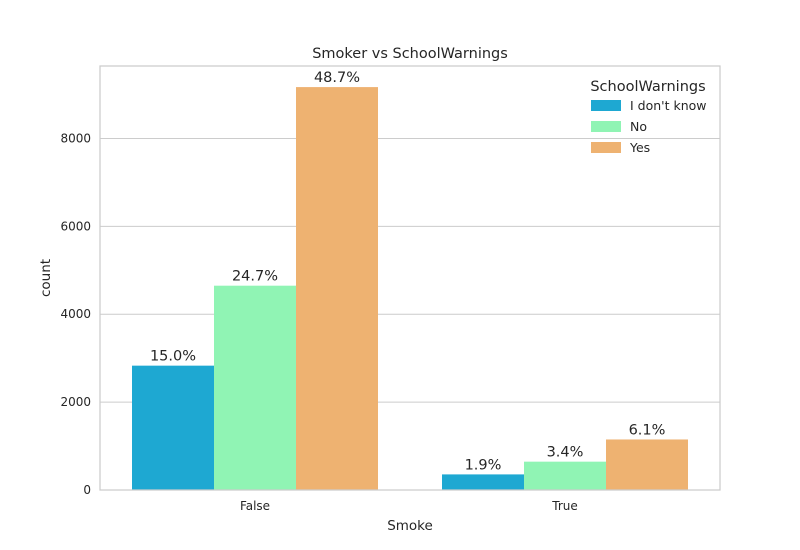 The height and width of the screenshot is (550, 800). I want to click on y-tick-label-1: 2000, so click(75, 402).